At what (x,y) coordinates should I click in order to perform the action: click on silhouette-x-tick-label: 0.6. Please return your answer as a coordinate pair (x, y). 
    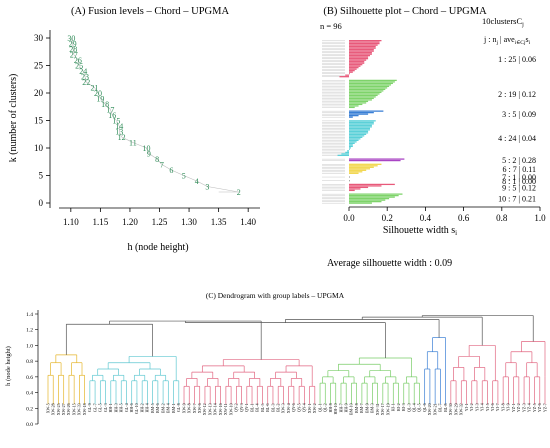
    Looking at the image, I should click on (464, 218).